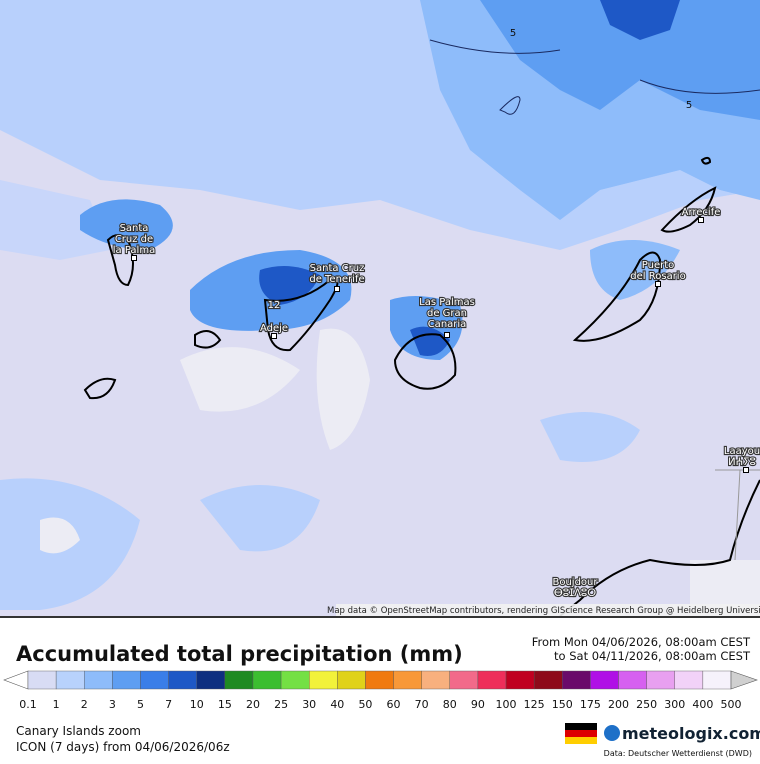 Image resolution: width=760 pixels, height=764 pixels. I want to click on scale-label: 7, so click(168, 704).